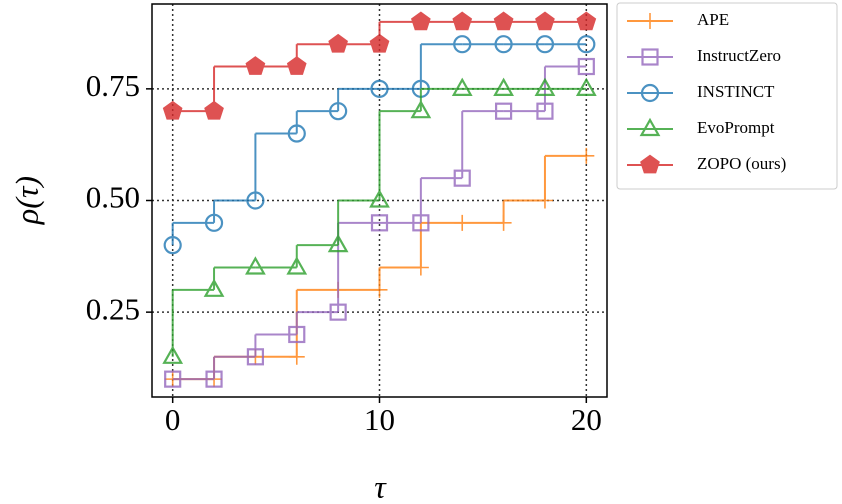  What do you see at coordinates (379, 419) in the screenshot?
I see `x-tick-label: 10` at bounding box center [379, 419].